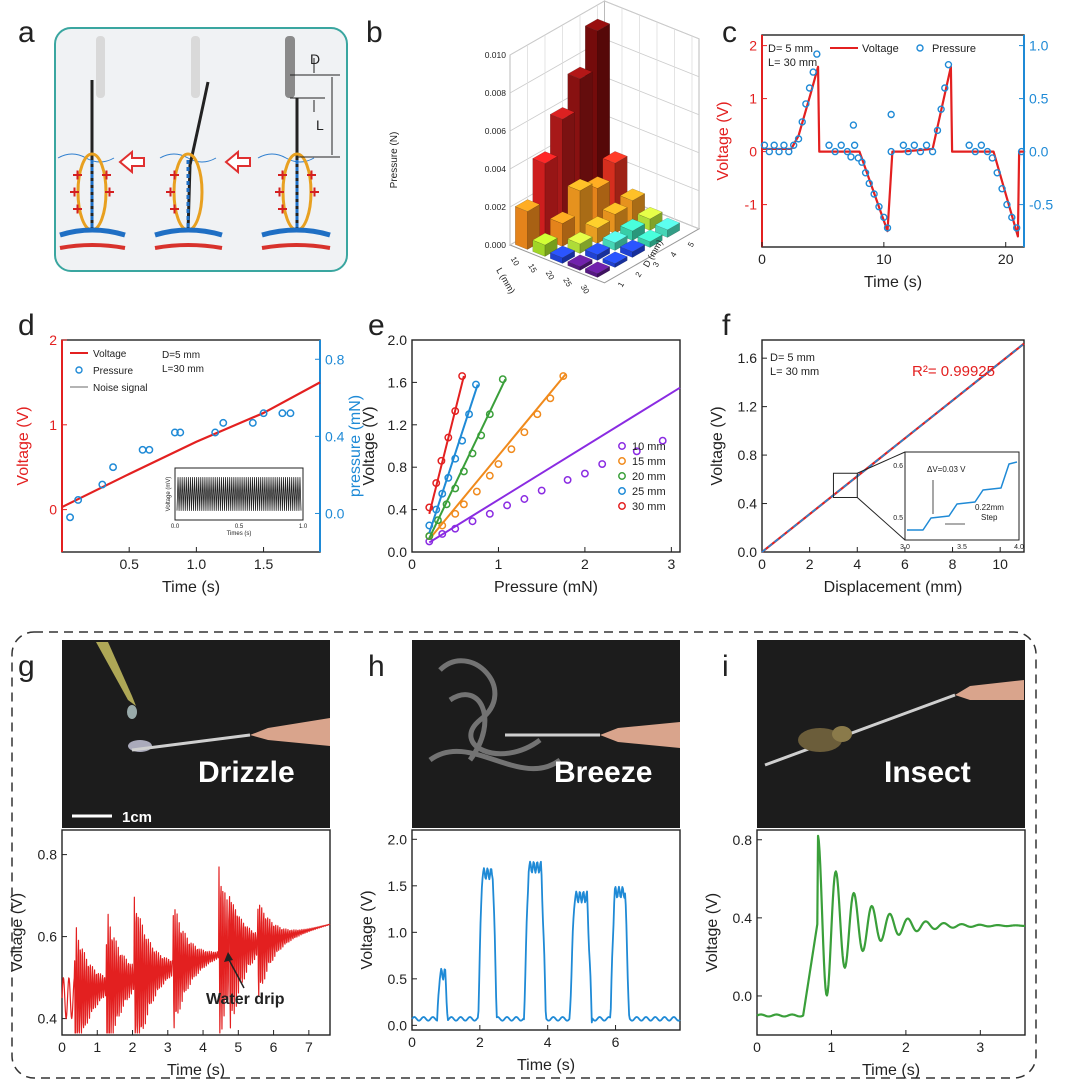  What do you see at coordinates (953, 371) in the screenshot?
I see `annotation-r2: R²= 0.99925` at bounding box center [953, 371].